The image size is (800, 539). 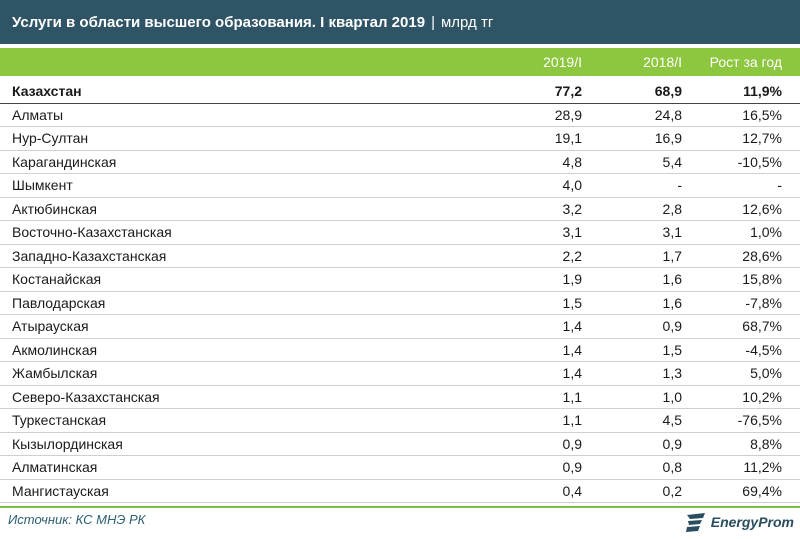 I want to click on region-name: Жамбылская, so click(x=55, y=373).